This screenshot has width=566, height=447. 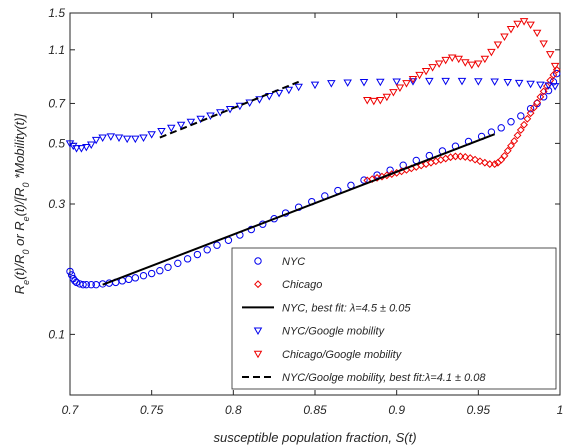 What do you see at coordinates (396, 410) in the screenshot?
I see `x-tick-label: 0.9` at bounding box center [396, 410].